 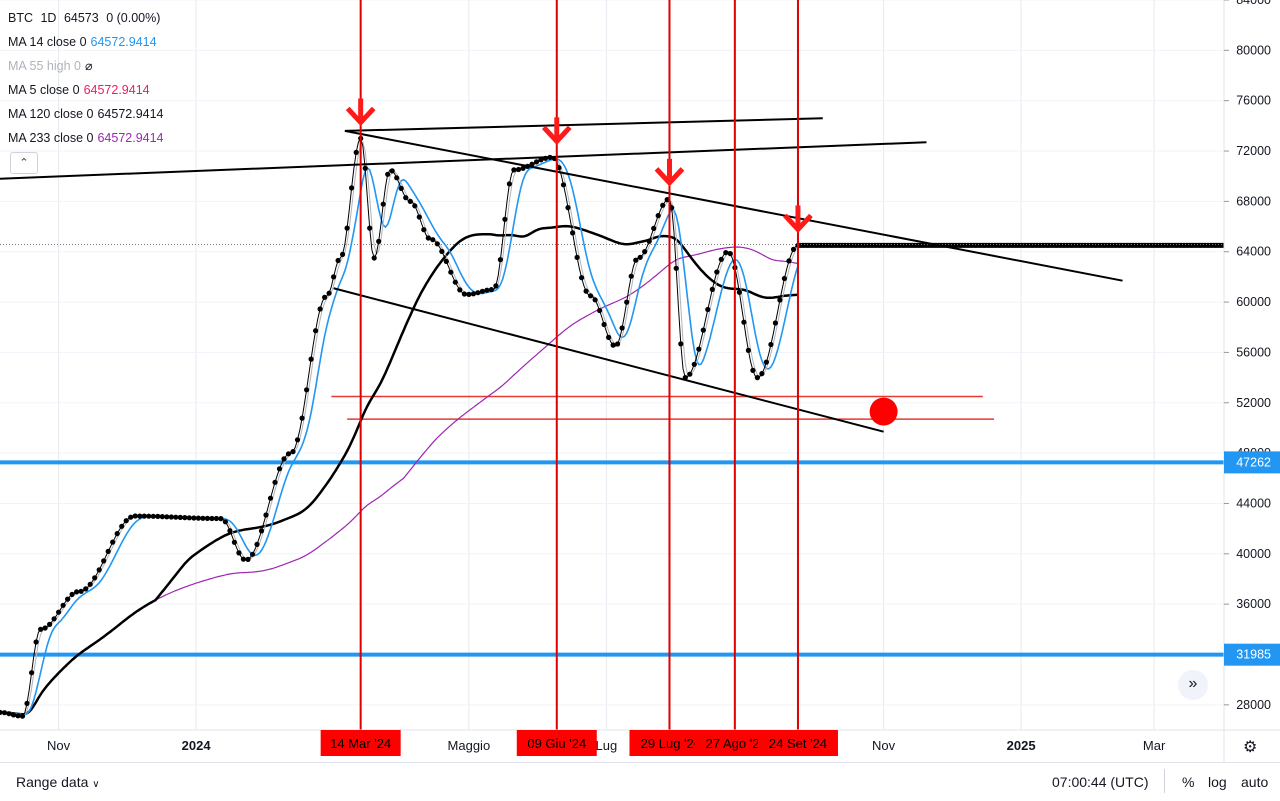 I want to click on indicator-row: MA 5 close 0 64572.9414, so click(x=88, y=90).